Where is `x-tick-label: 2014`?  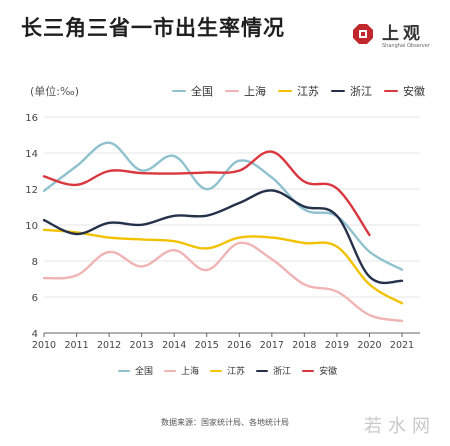 x-tick-label: 2014 is located at coordinates (174, 345).